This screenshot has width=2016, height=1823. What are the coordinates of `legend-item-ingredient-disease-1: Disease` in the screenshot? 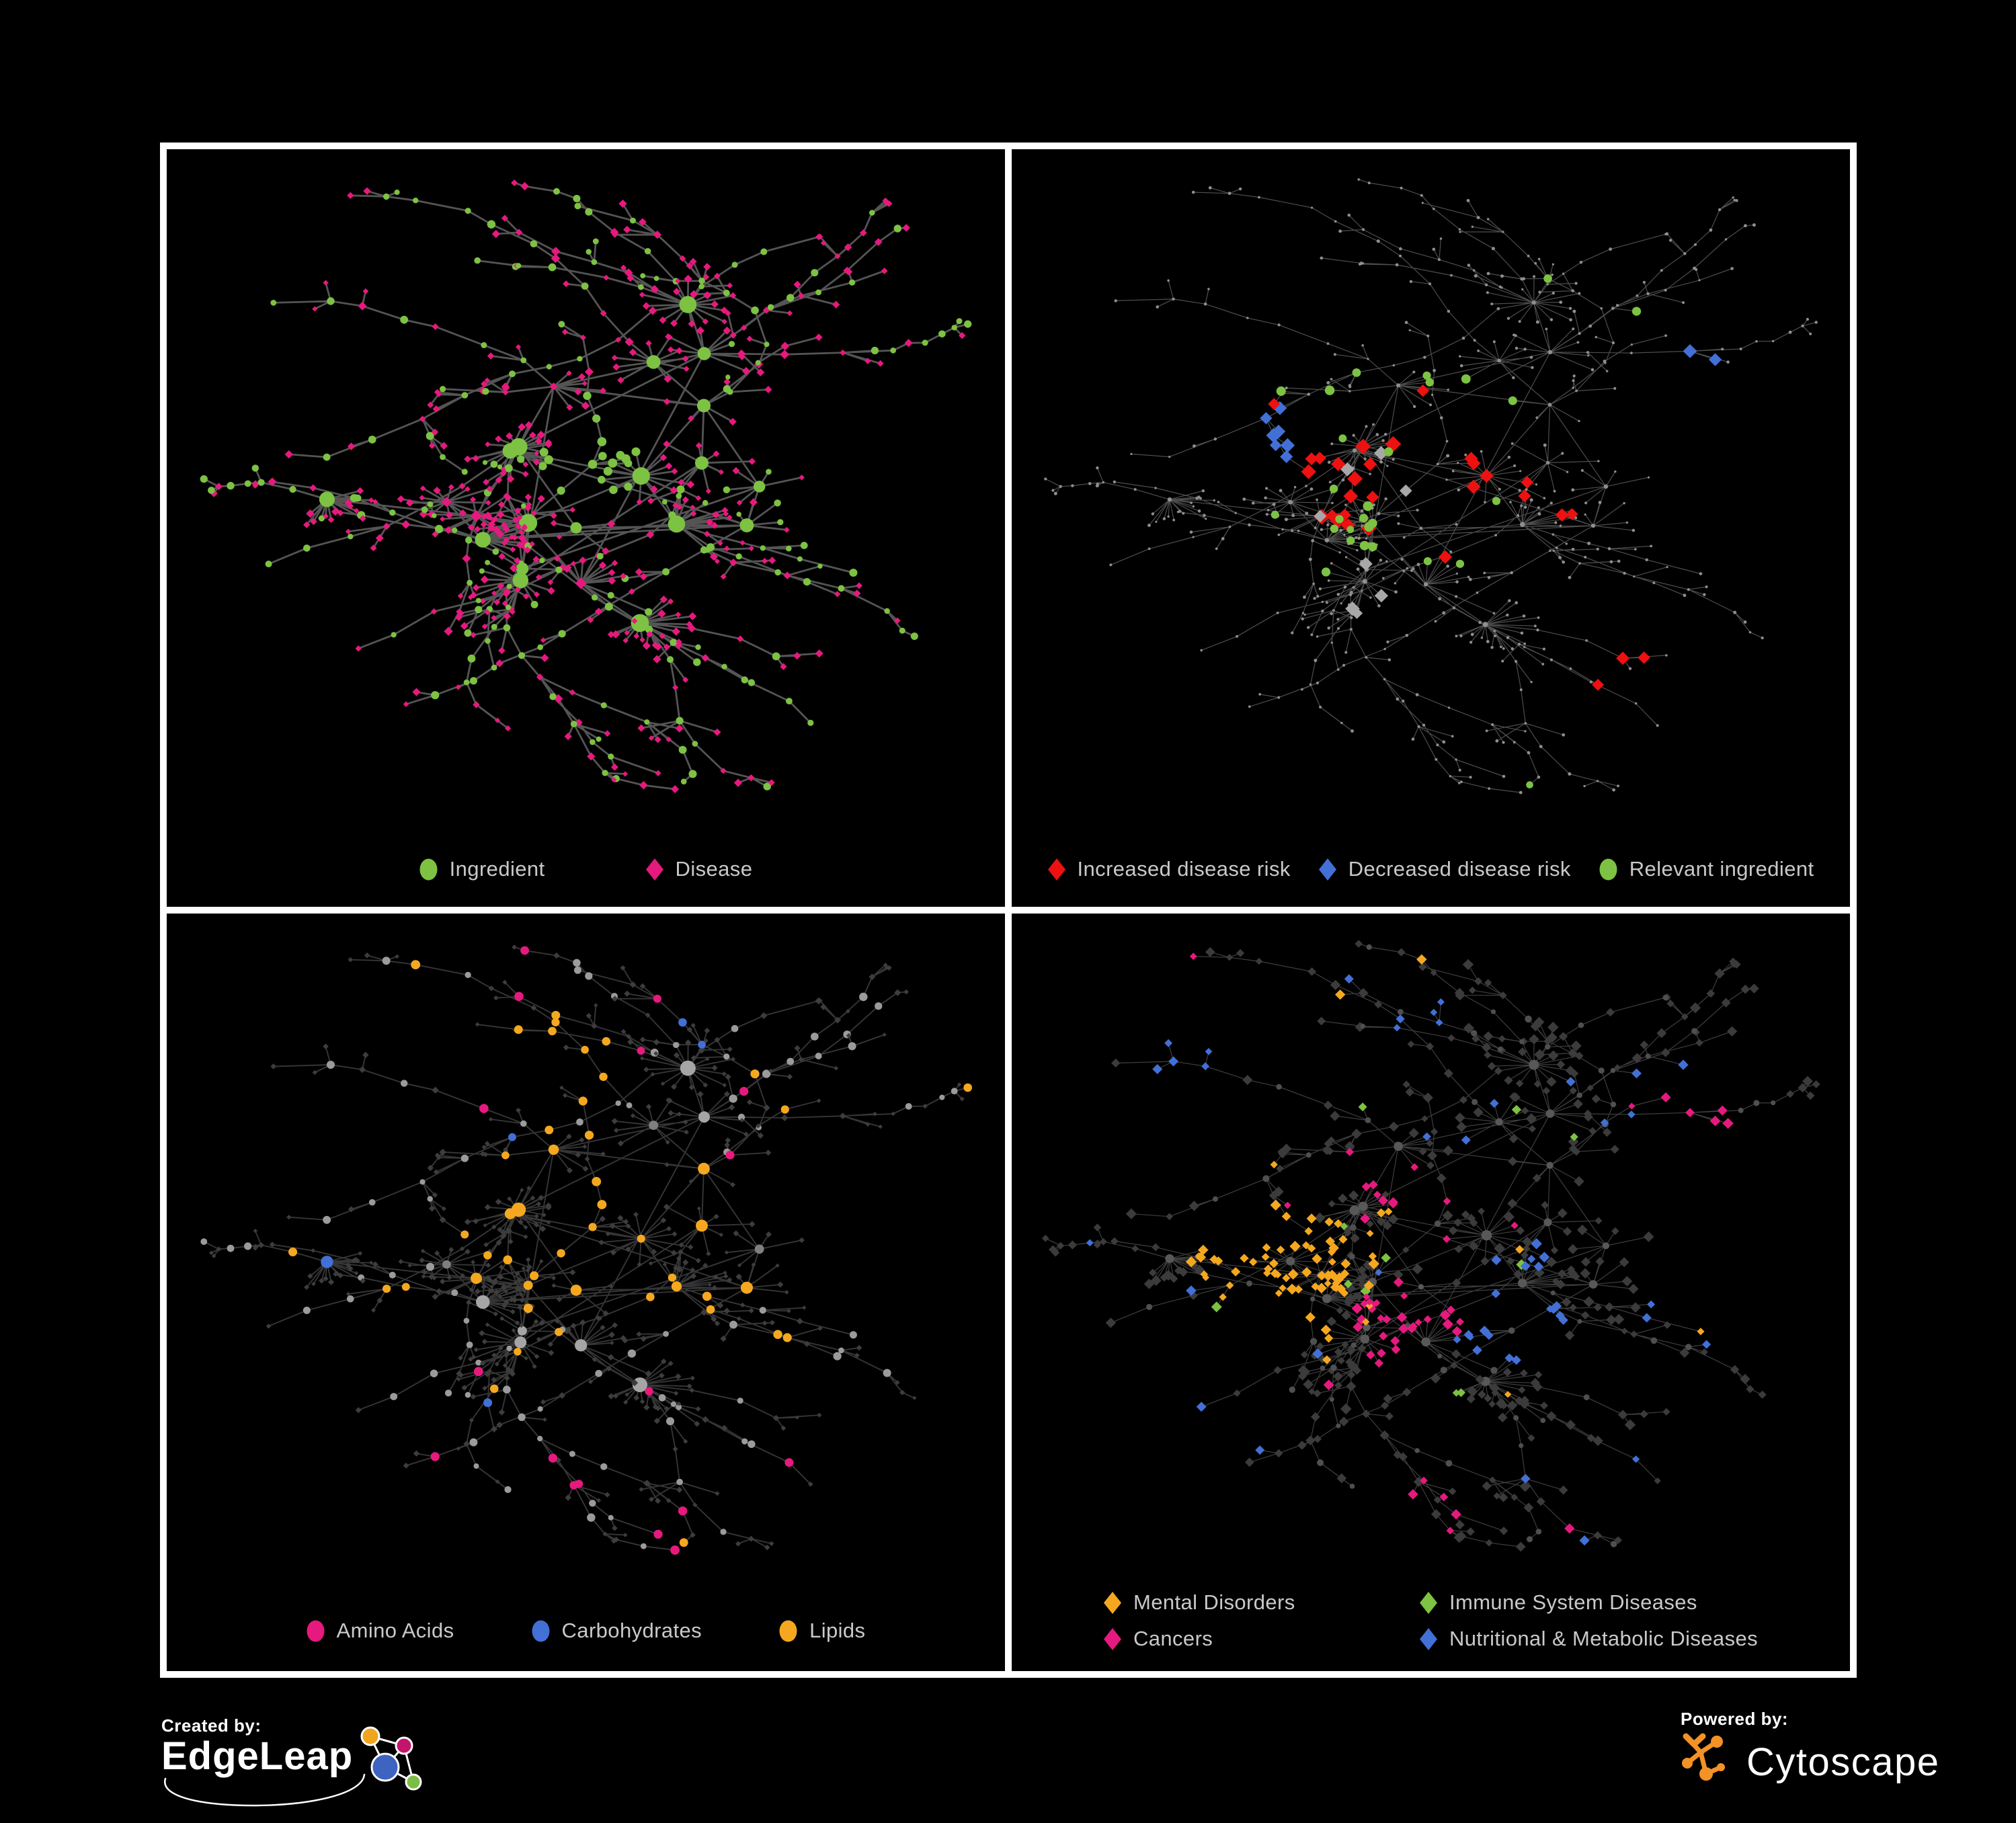 It's located at (699, 869).